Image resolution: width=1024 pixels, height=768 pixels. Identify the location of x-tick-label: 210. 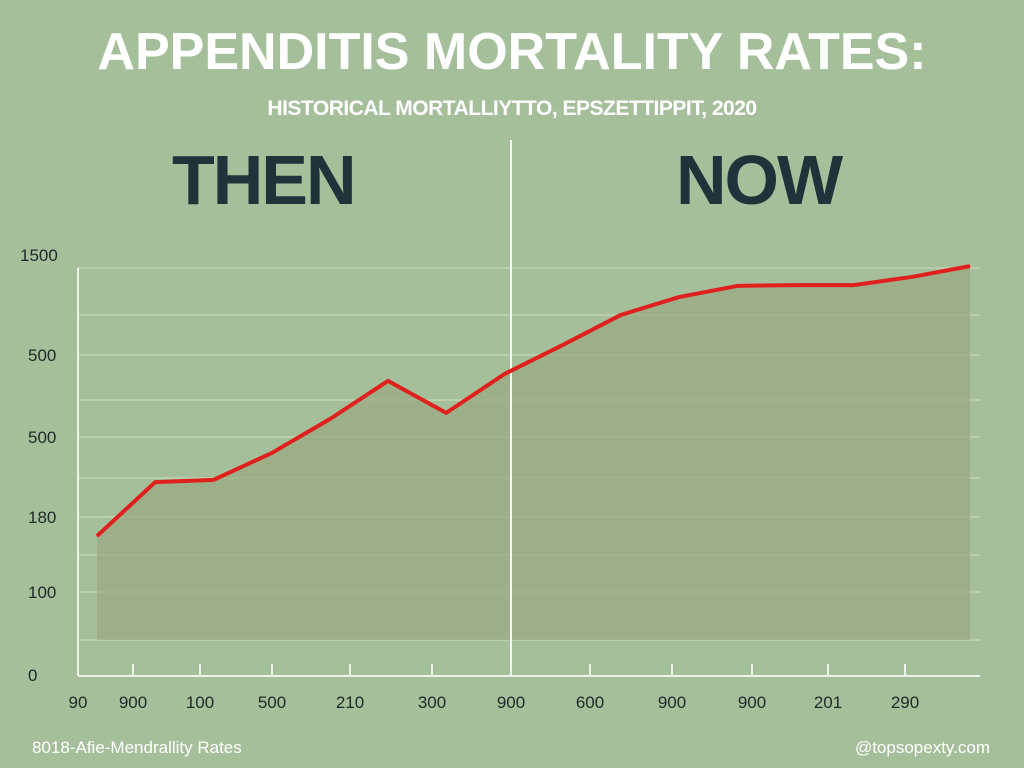
(350, 702).